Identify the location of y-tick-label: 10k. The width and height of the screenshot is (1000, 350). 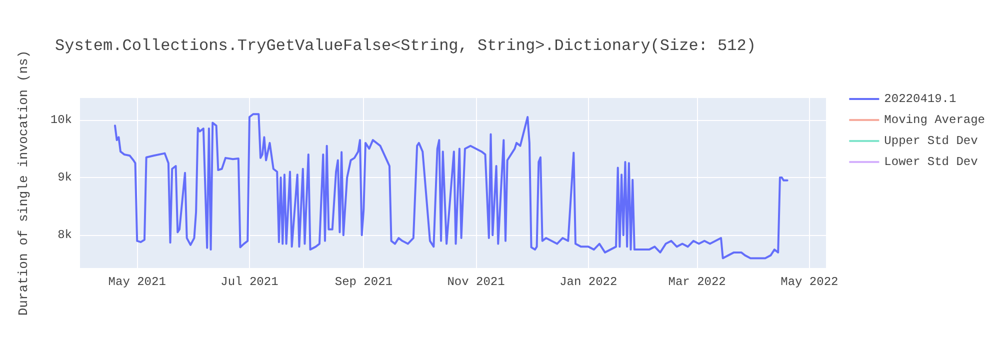
(61, 119).